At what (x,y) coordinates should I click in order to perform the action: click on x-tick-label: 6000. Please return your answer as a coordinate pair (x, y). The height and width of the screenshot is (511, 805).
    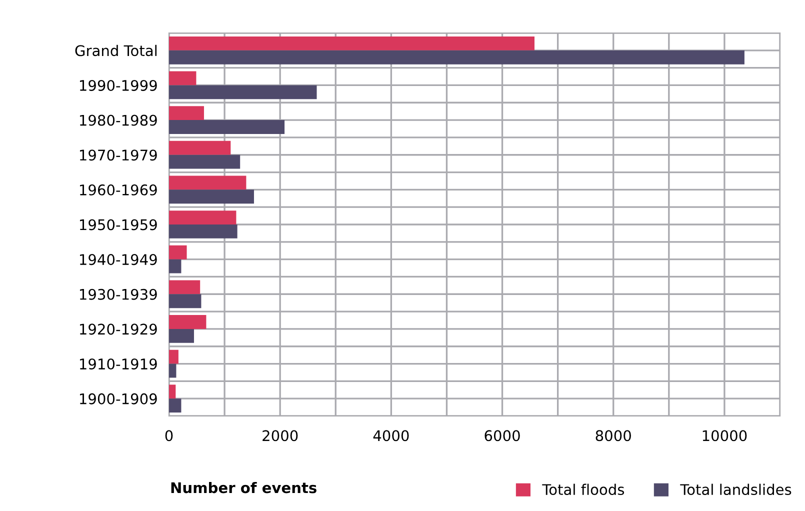
    Looking at the image, I should click on (502, 436).